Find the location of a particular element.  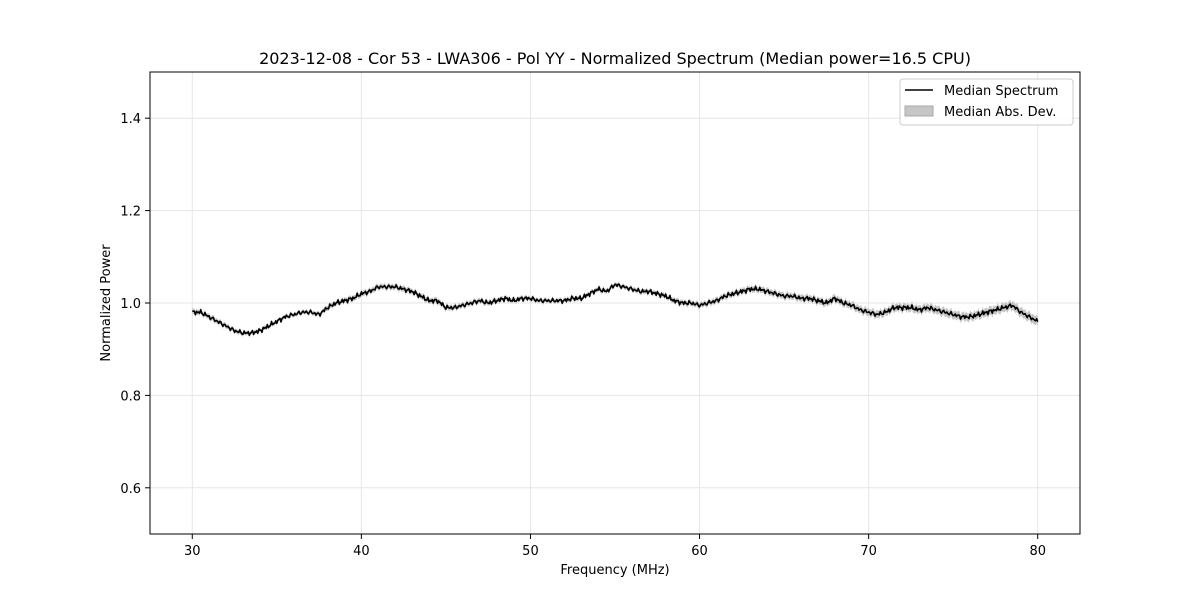

median-spectrum-line is located at coordinates (615, 310).